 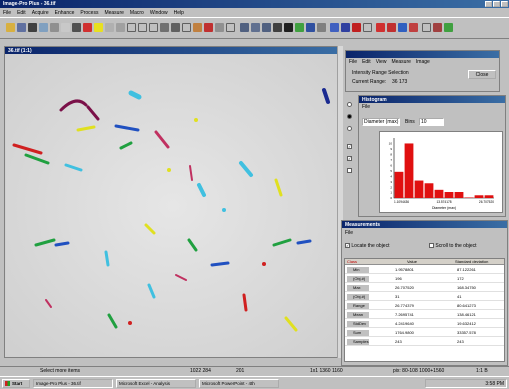 I want to click on menu-window: Window, so click(x=158, y=12).